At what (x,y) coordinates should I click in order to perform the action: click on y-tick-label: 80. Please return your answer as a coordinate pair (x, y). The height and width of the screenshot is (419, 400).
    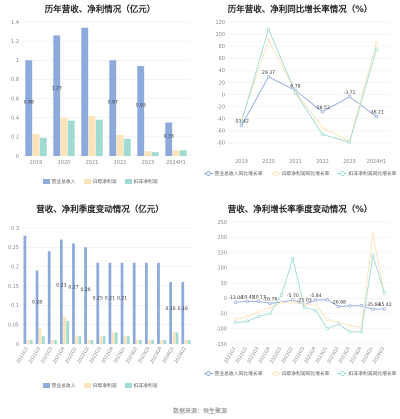
    Looking at the image, I should click on (222, 47).